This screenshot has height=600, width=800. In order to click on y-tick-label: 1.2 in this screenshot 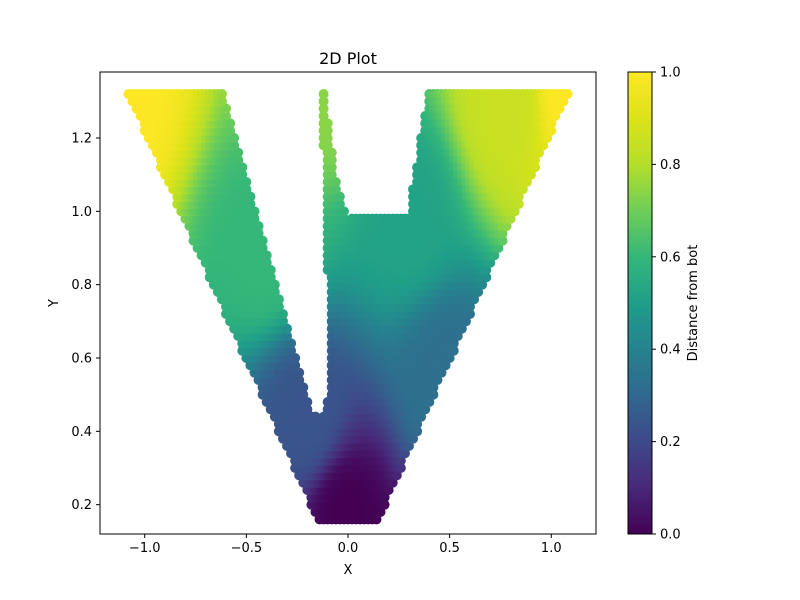, I will do `click(81, 139)`.